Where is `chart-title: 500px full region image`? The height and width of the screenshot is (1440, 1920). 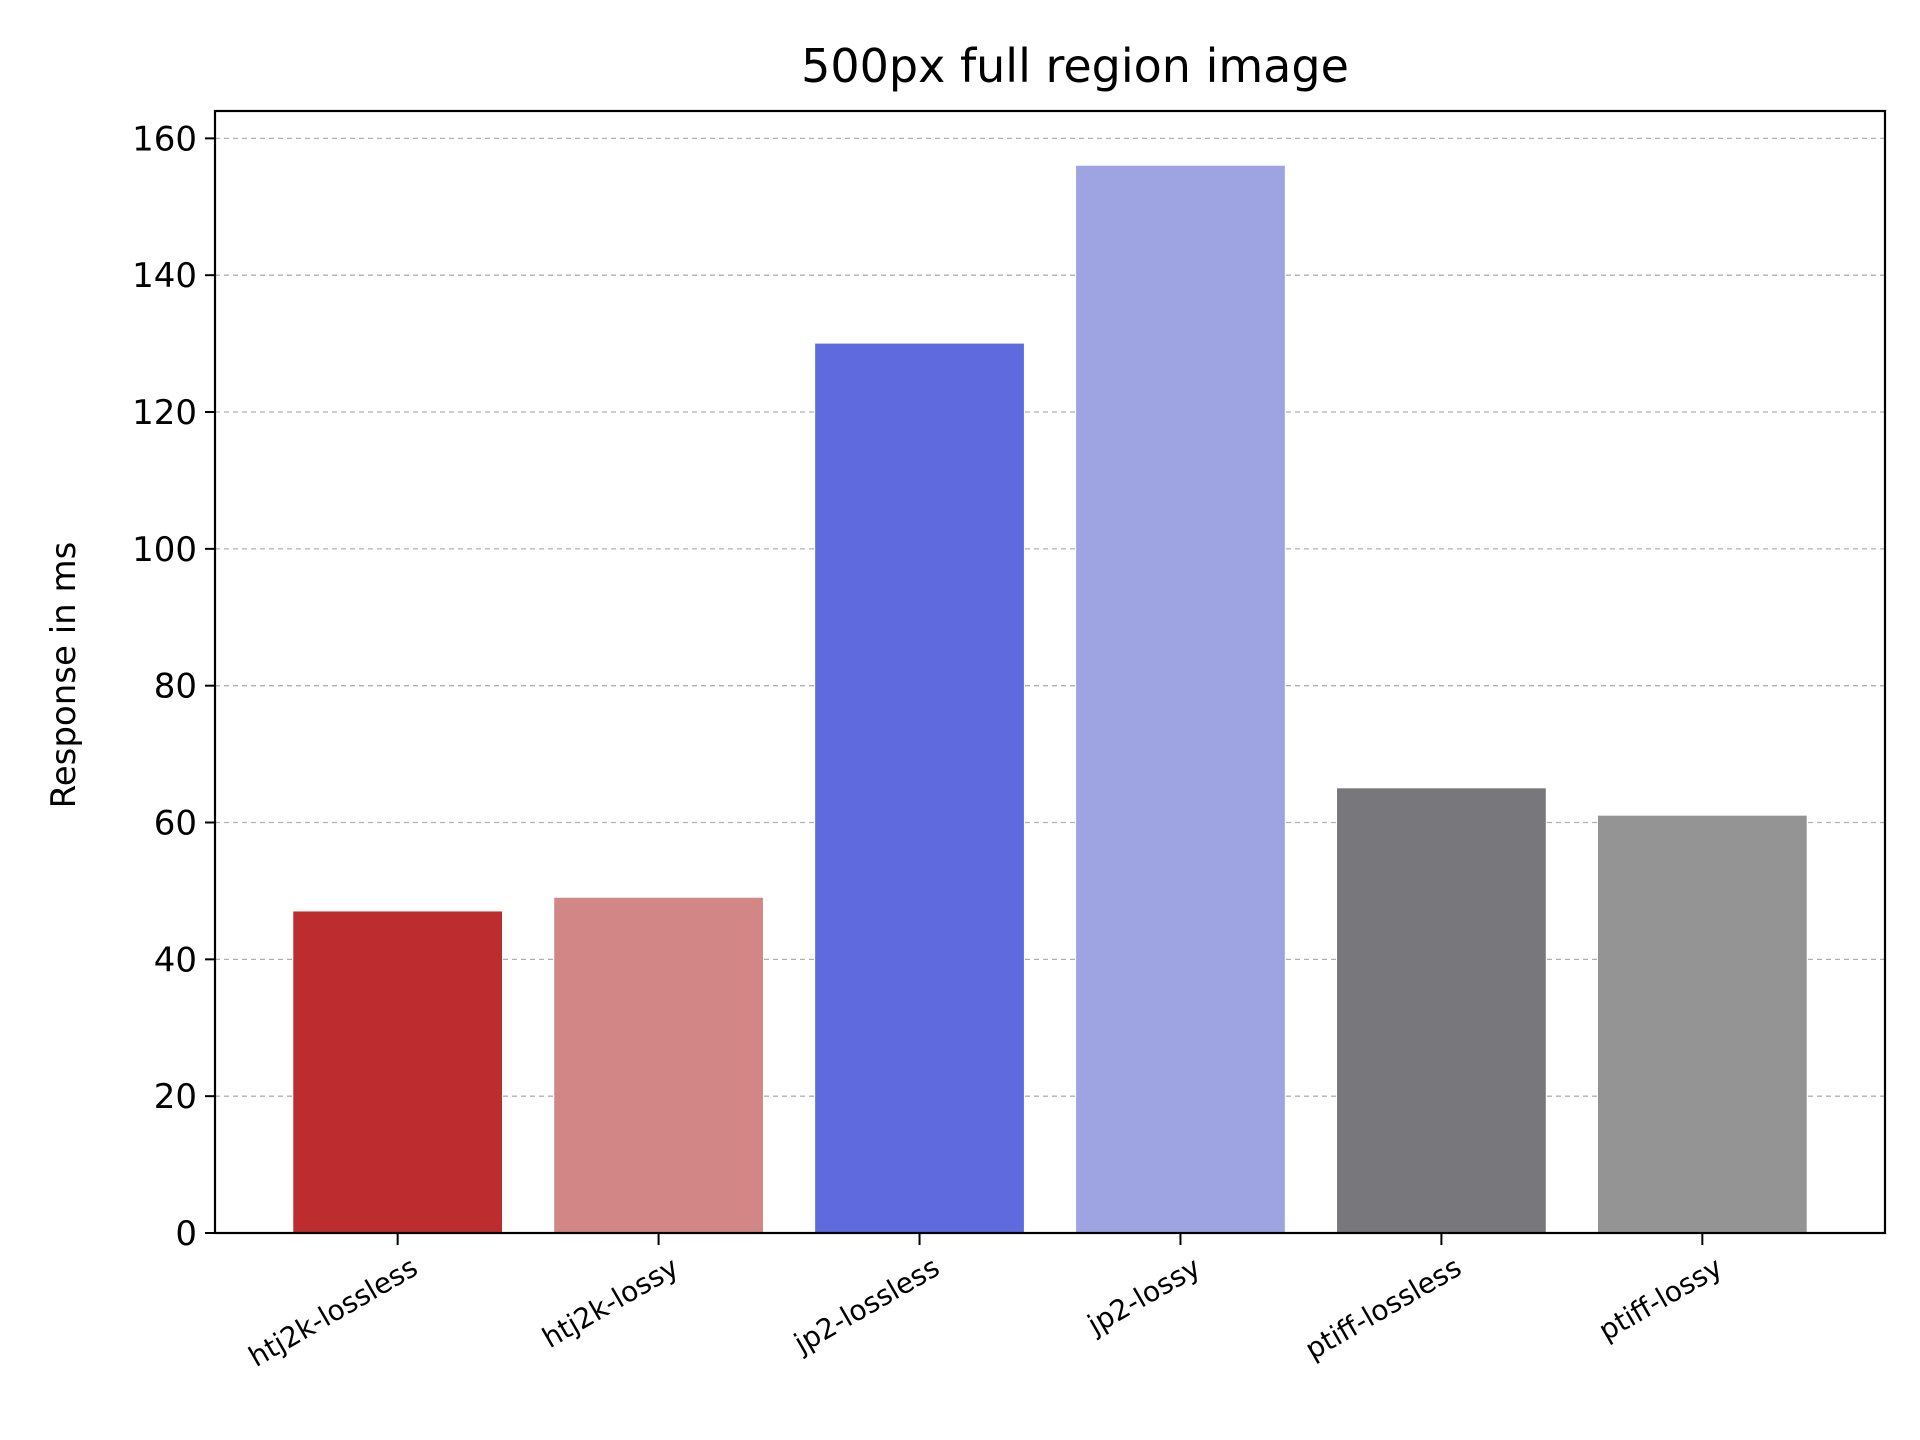 chart-title: 500px full region image is located at coordinates (1075, 66).